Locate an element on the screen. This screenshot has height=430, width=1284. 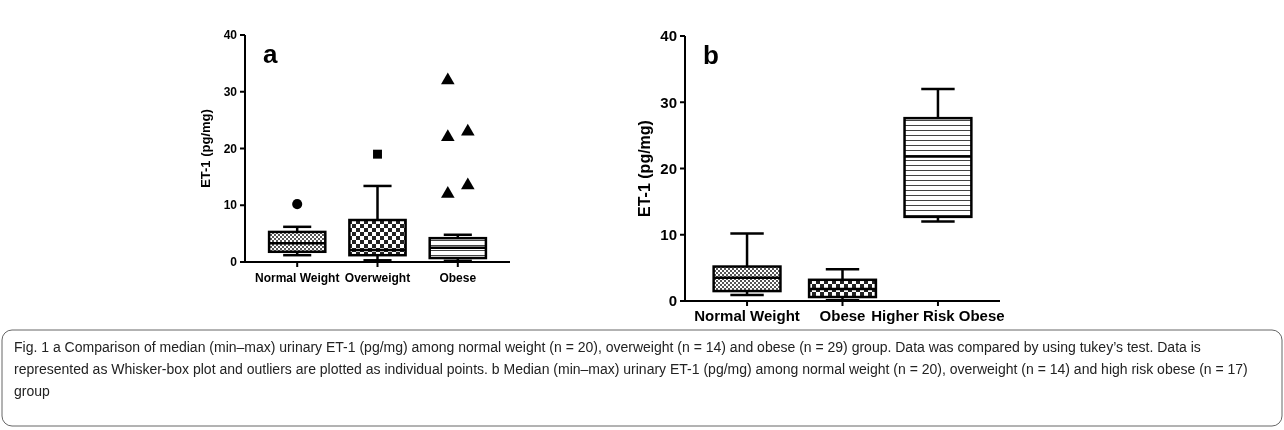
chart-title: a is located at coordinates (270, 54).